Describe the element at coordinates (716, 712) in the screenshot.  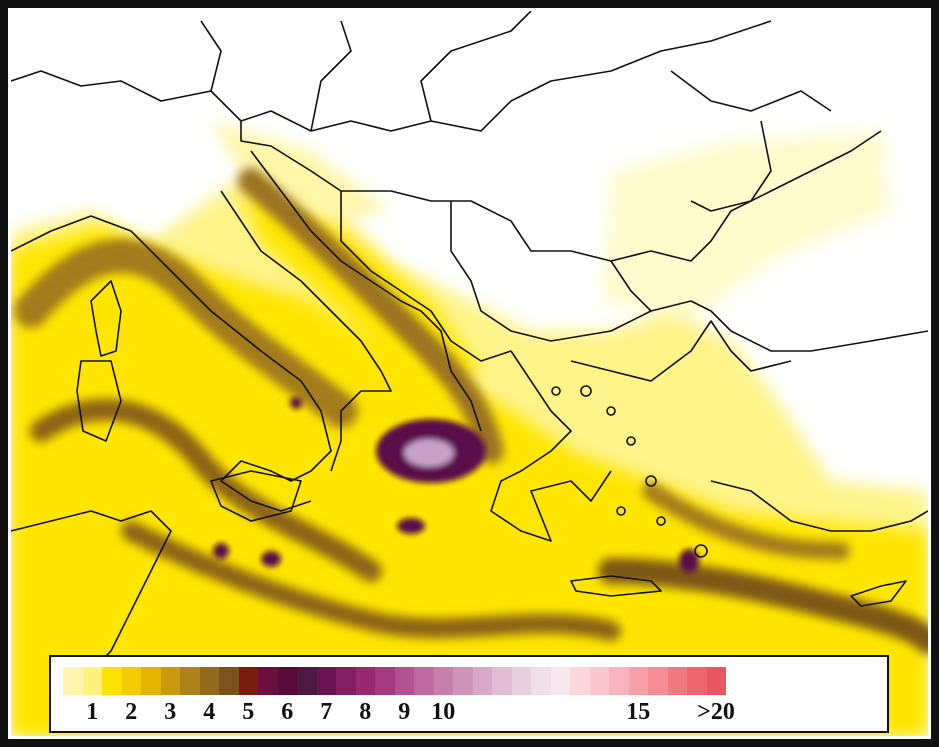
I see `legend-tick-label: >20` at that location.